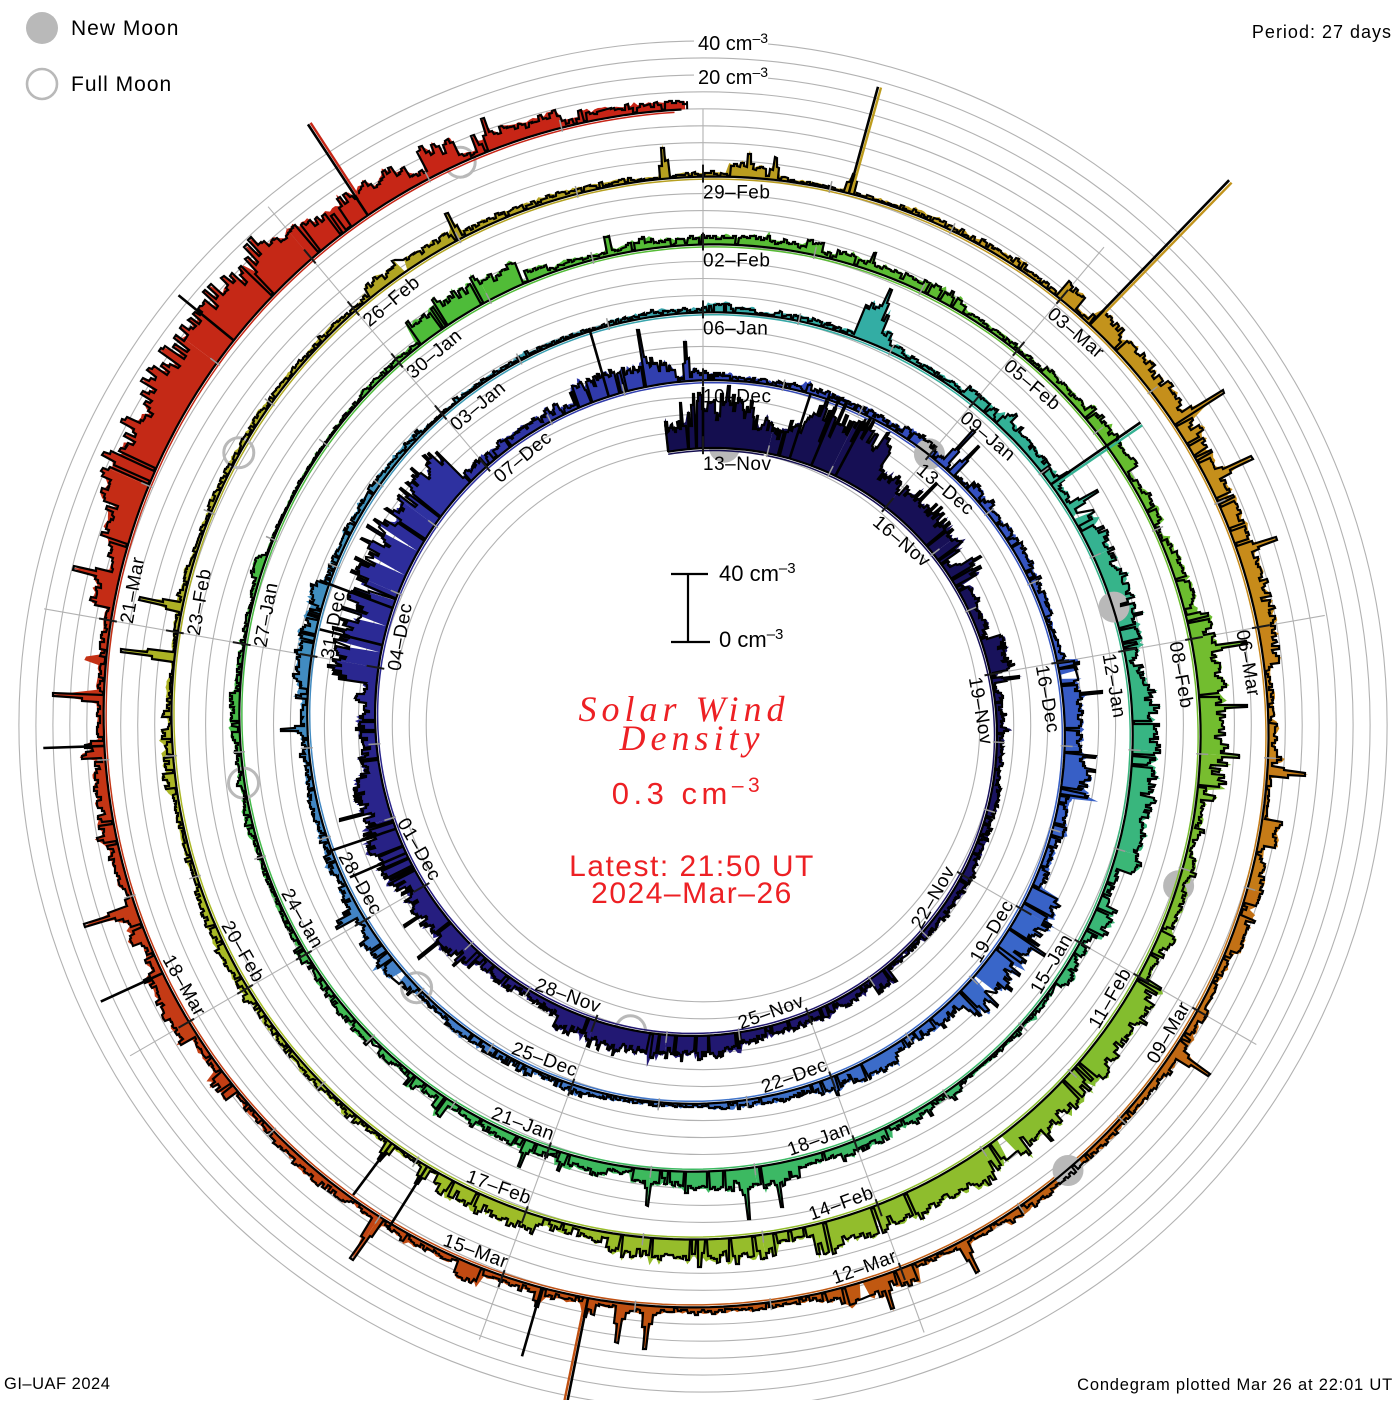 This screenshot has height=1405, width=1400. Describe the element at coordinates (121, 84) in the screenshot. I see `svg-text: Full Moon` at that location.